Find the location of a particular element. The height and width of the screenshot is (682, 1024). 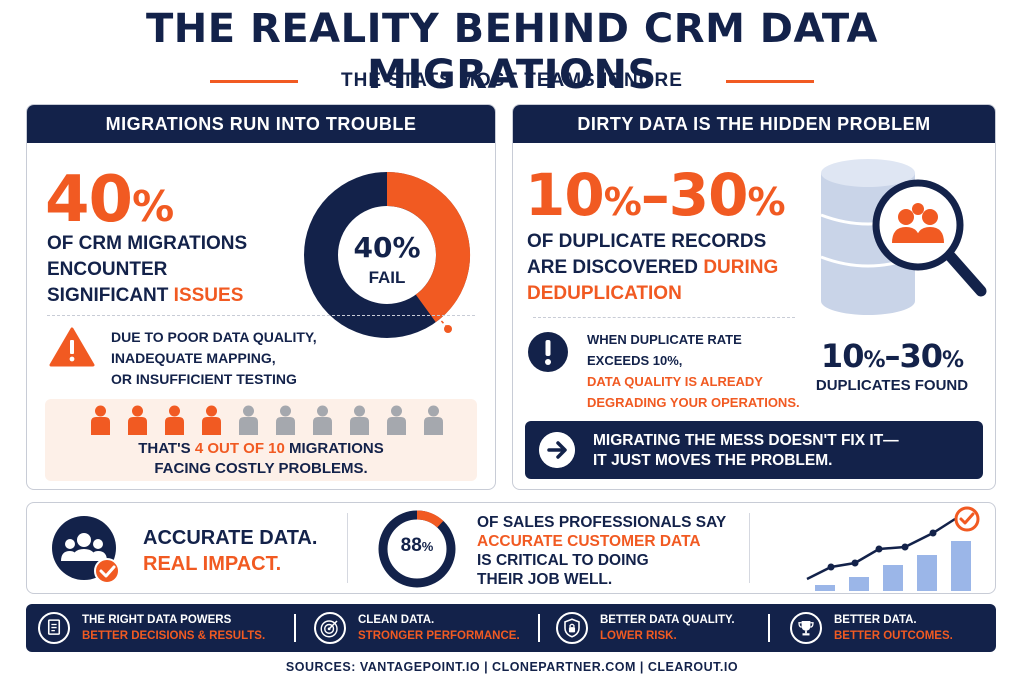

warning-line: INADEQUATE MAPPING, is located at coordinates (193, 358).